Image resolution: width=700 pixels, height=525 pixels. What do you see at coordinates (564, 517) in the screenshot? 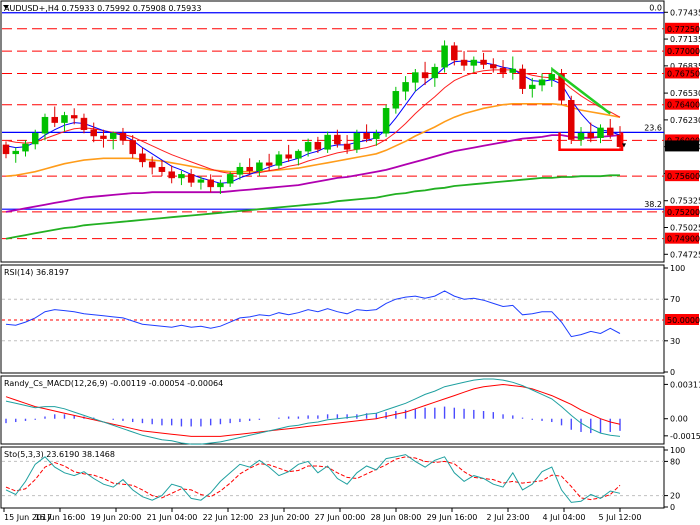
I see `time-tick-label: 4 Jul 04:00` at bounding box center [564, 517].